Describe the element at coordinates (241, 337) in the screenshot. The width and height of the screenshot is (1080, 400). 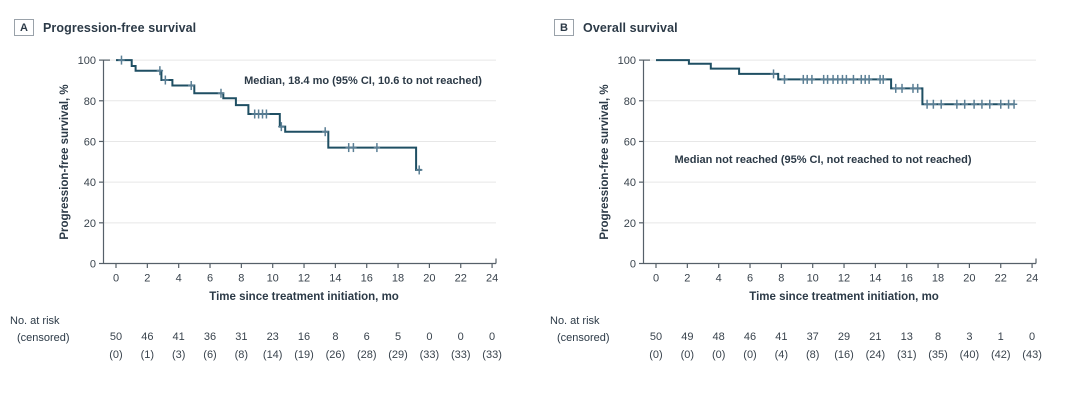
I see `svg-text: 31` at that location.